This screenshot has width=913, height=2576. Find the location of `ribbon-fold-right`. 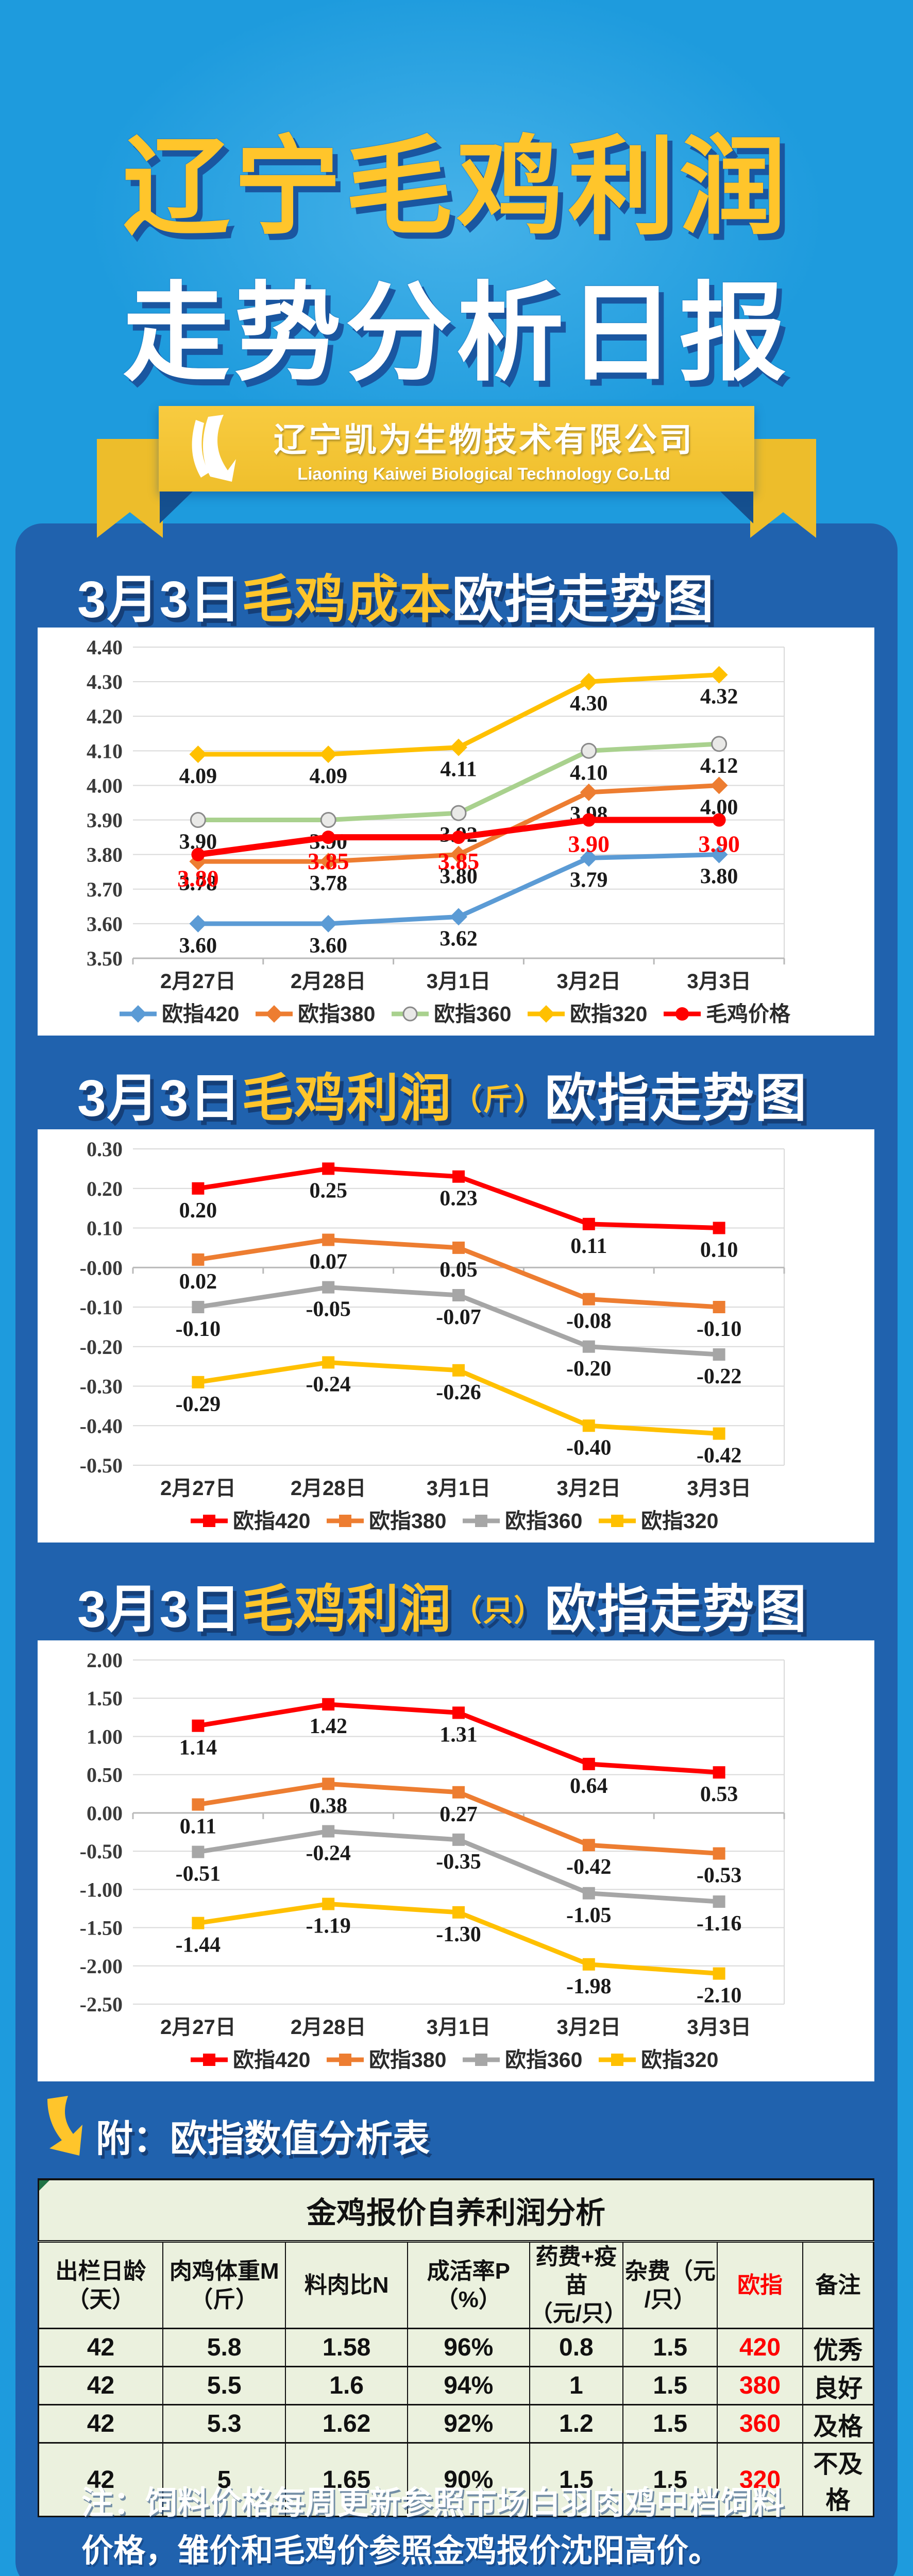

ribbon-fold-right is located at coordinates (736, 506).